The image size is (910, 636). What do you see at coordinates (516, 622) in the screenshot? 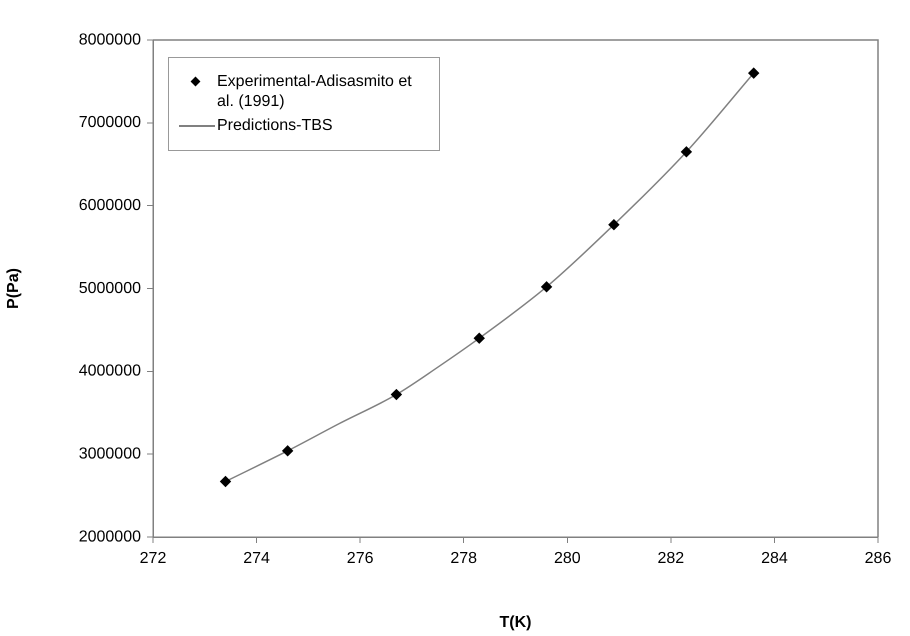
I see `x-axis-title: T(K)` at bounding box center [516, 622].